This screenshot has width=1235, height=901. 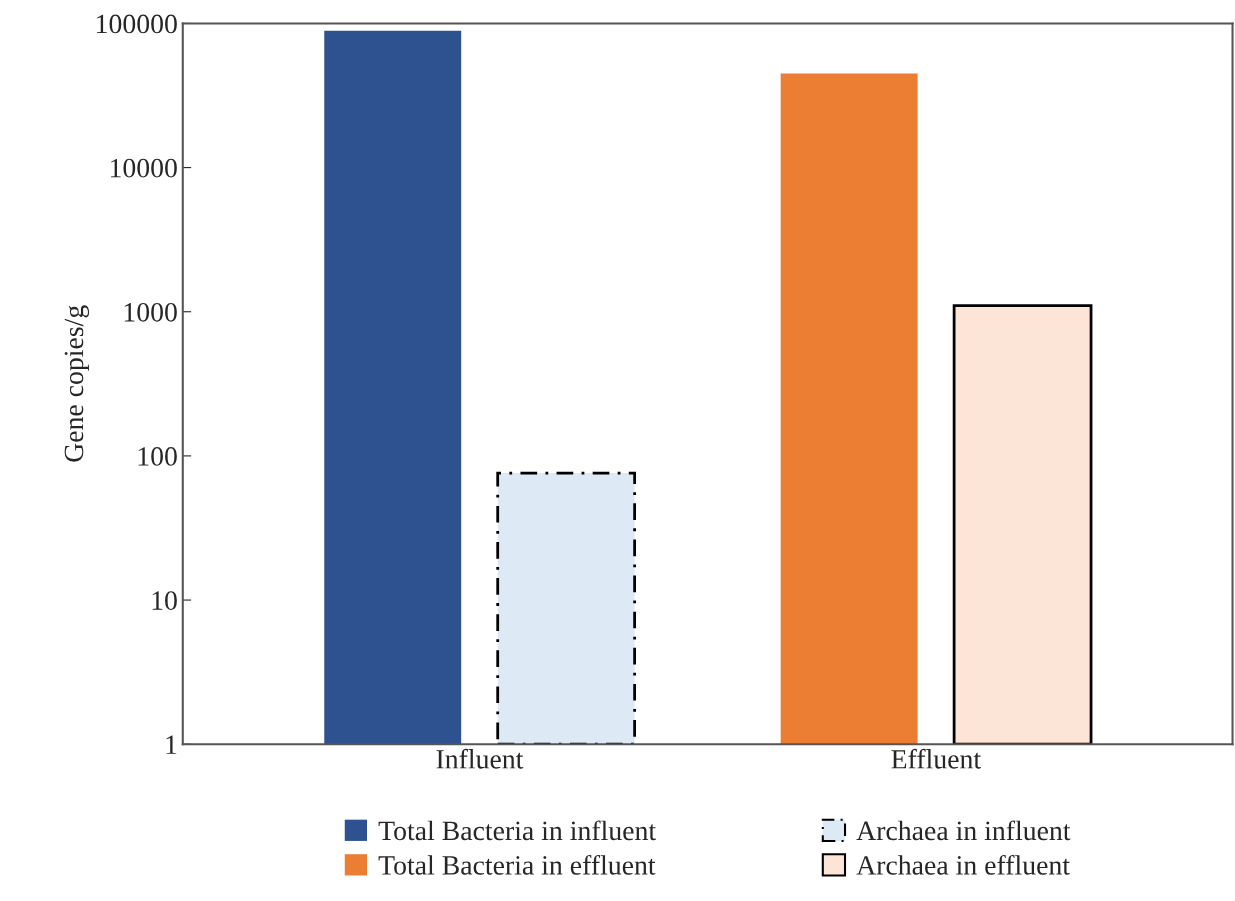 I want to click on legend-label: Total Bacteria in effluent, so click(x=517, y=864).